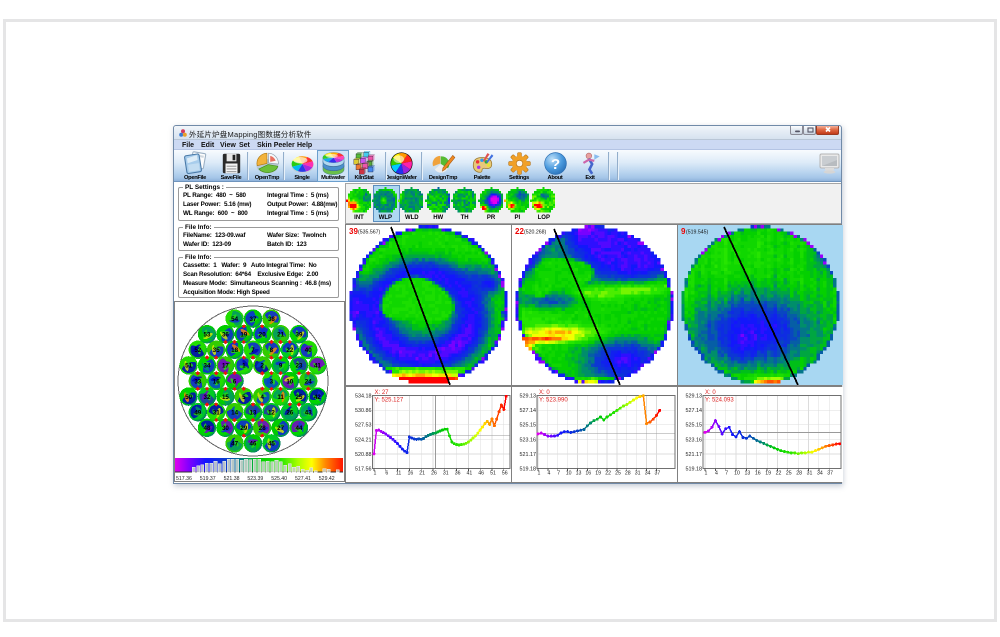 The image size is (1000, 637). Describe the element at coordinates (382, 393) in the screenshot. I see `svg-text: X: 27` at that location.